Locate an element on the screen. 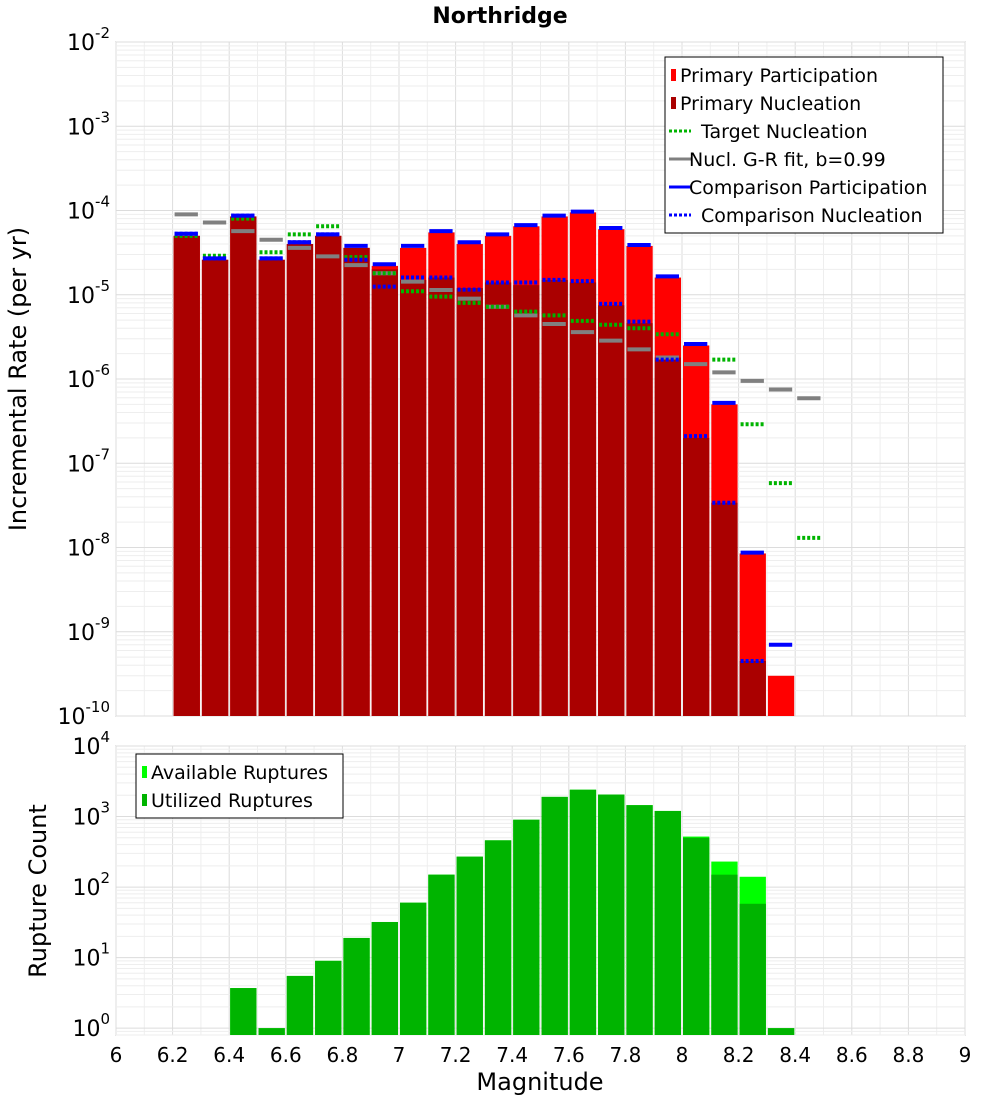 This screenshot has width=1000, height=1100. y-tick-label: 10⁻⁸ is located at coordinates (88, 546).